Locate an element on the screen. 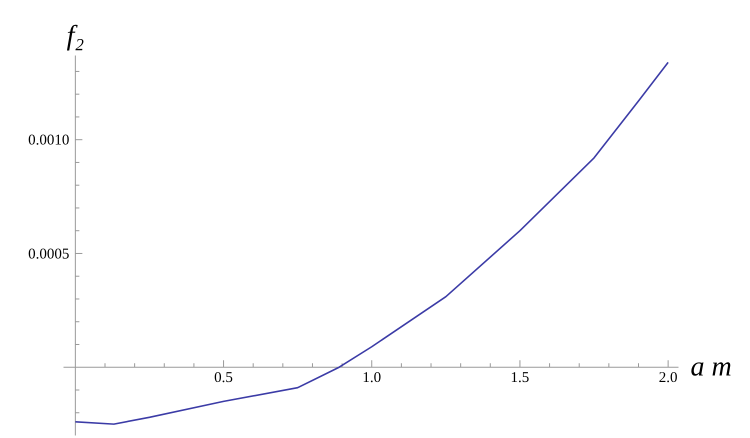  y-axis-title: f₂ is located at coordinates (75, 36).